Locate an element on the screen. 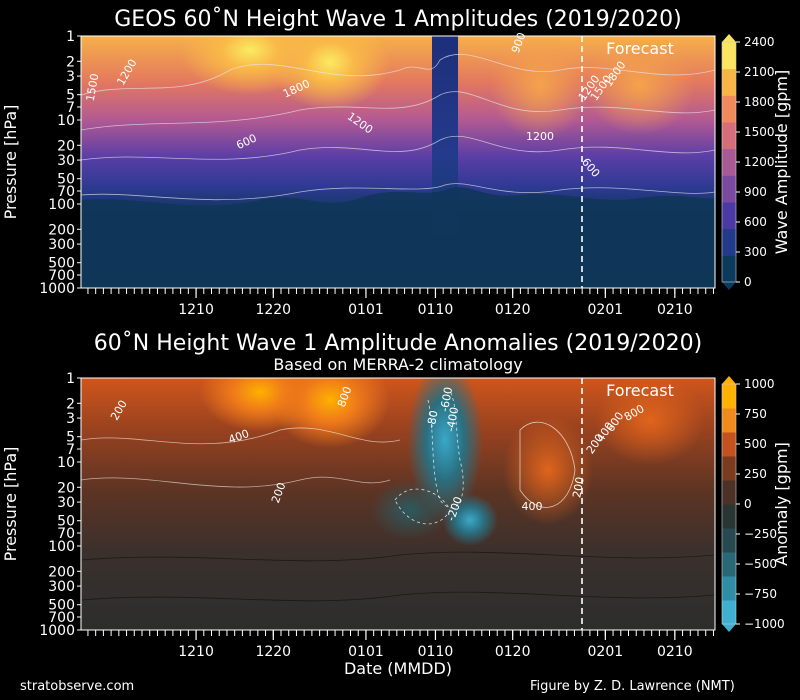  colorbar-tick-label: 750 is located at coordinates (755, 414).